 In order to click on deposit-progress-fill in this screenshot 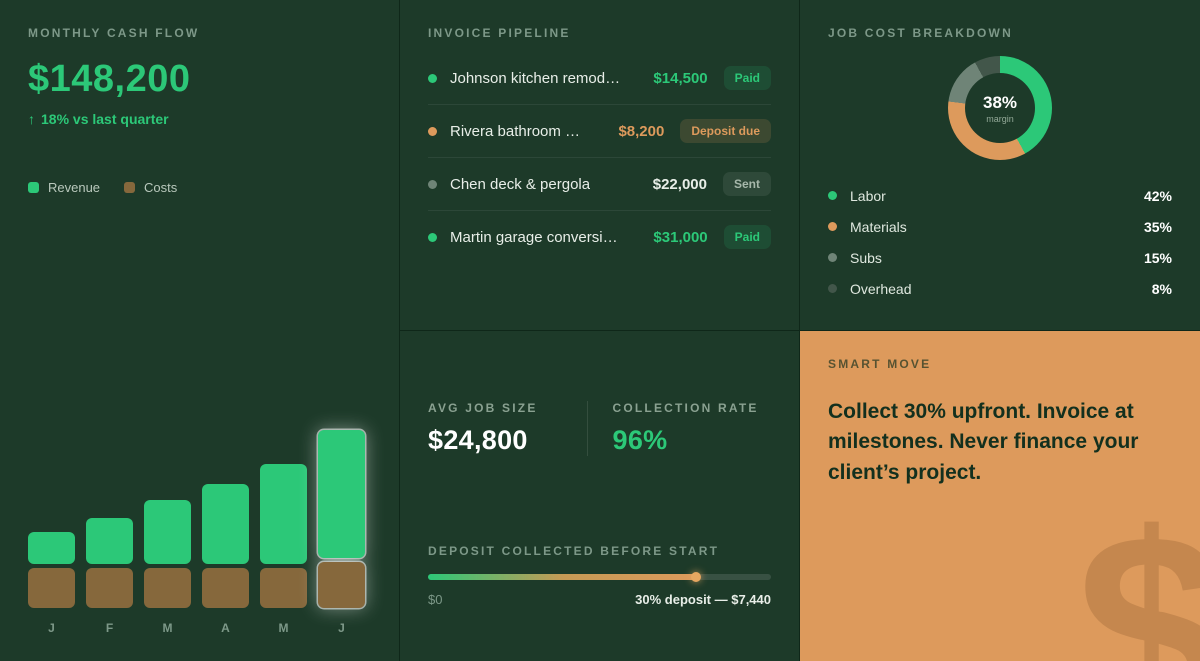, I will do `click(563, 577)`.